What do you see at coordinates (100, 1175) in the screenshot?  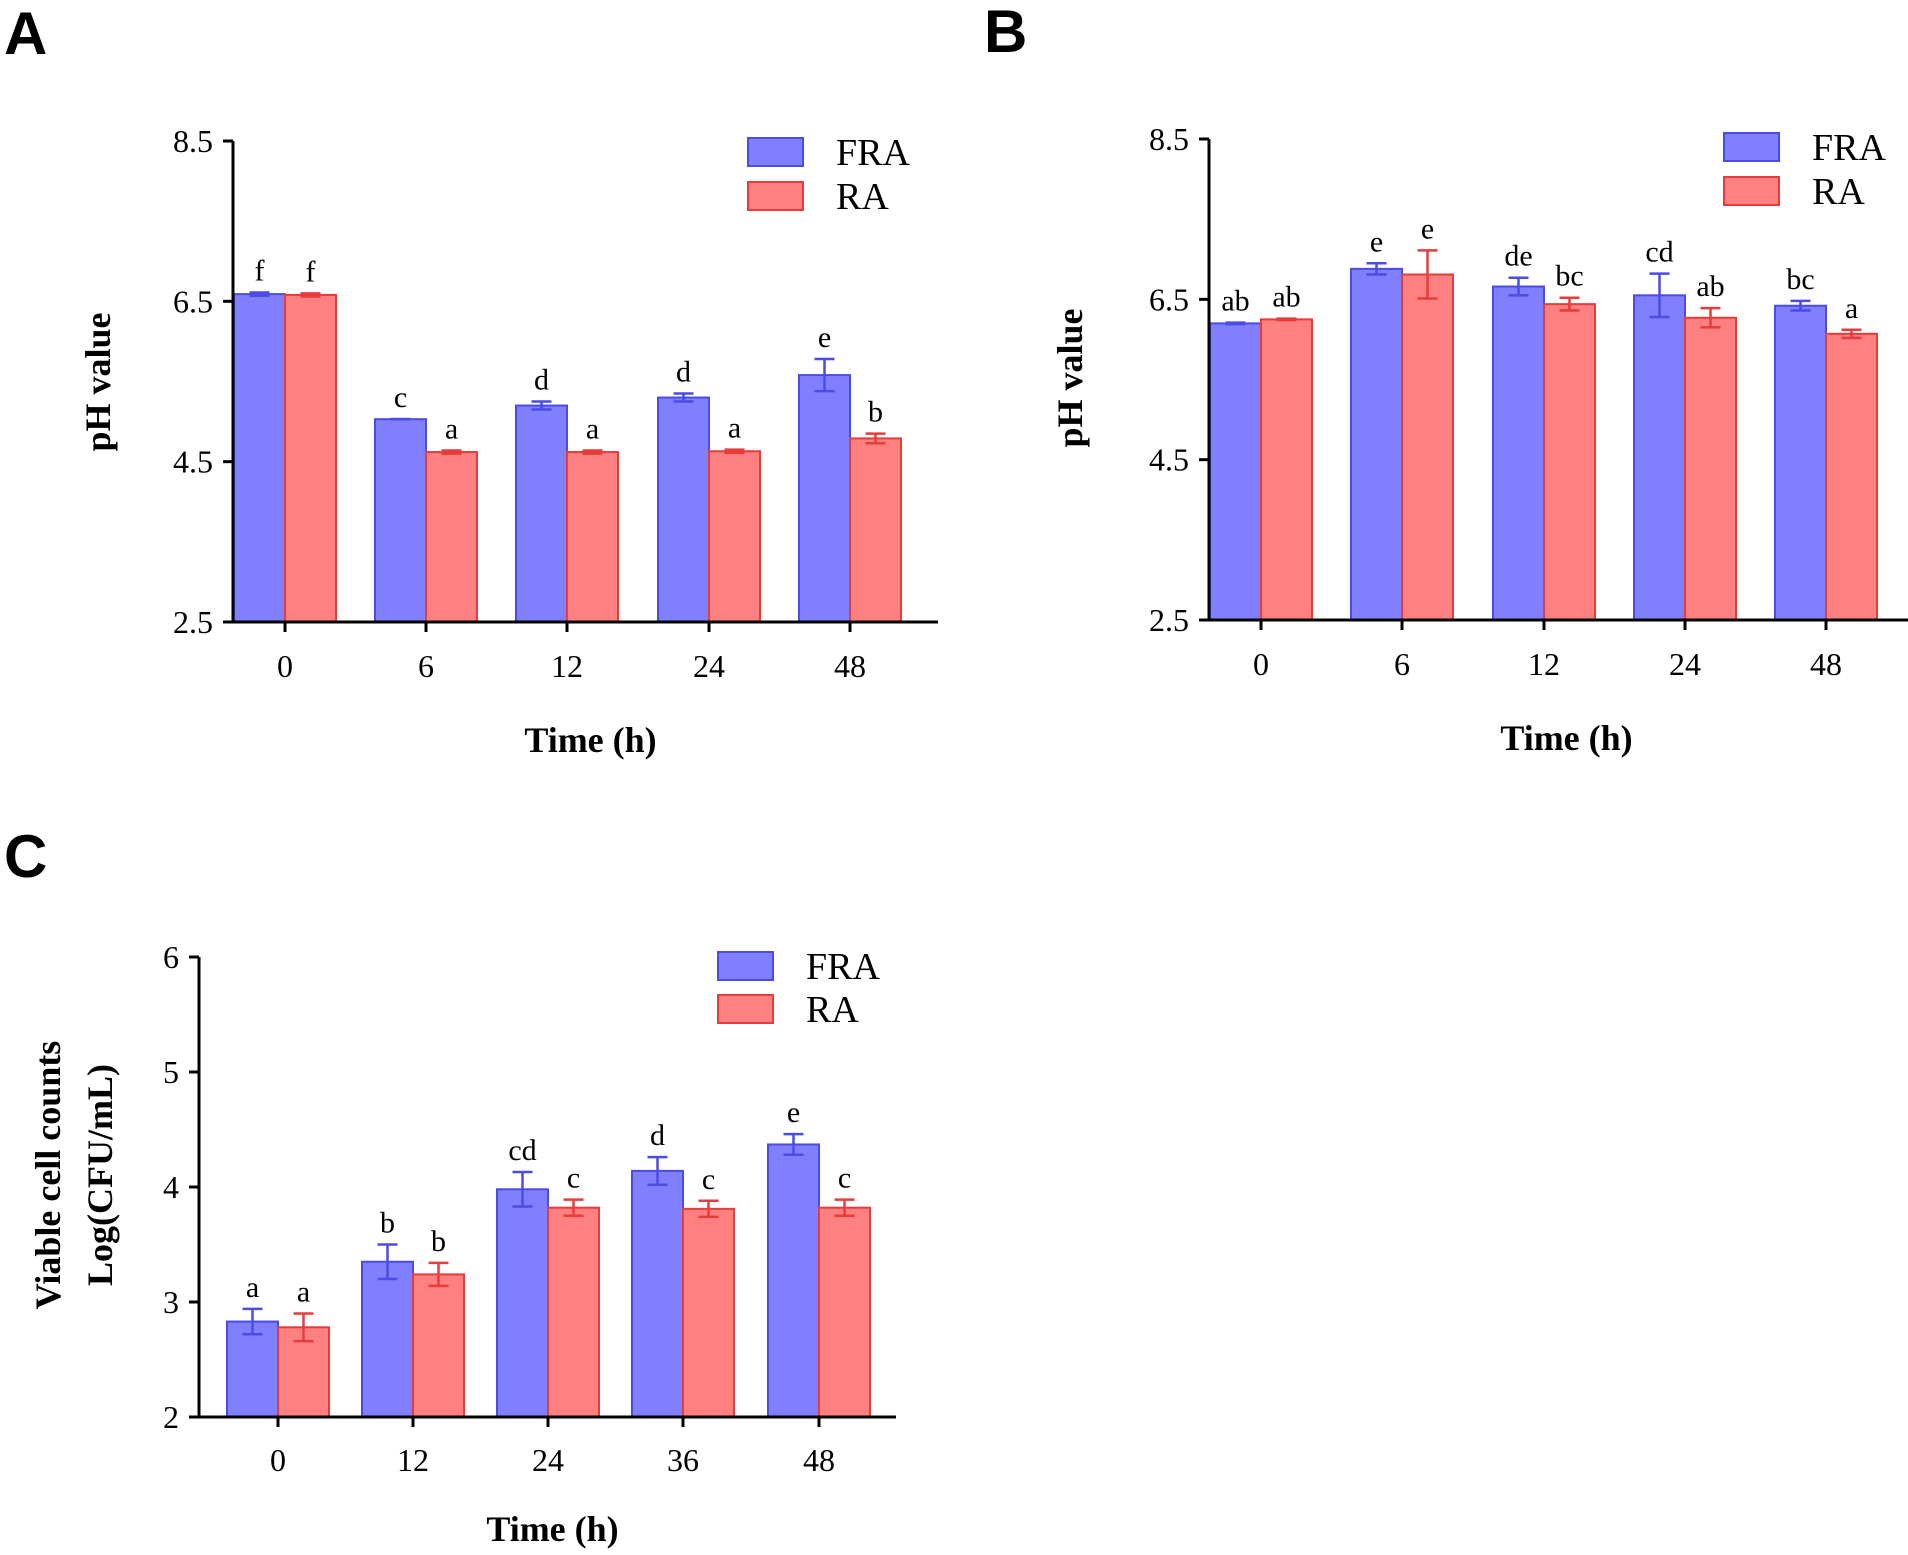 I see `y-axis-title: Log(CFU/mL)` at bounding box center [100, 1175].